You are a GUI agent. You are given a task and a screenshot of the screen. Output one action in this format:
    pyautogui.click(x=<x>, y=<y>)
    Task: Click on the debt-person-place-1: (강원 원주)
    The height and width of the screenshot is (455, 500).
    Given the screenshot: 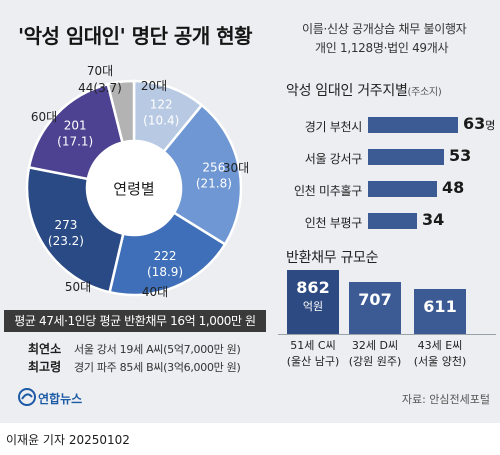 What is the action you would take?
    pyautogui.click(x=375, y=361)
    